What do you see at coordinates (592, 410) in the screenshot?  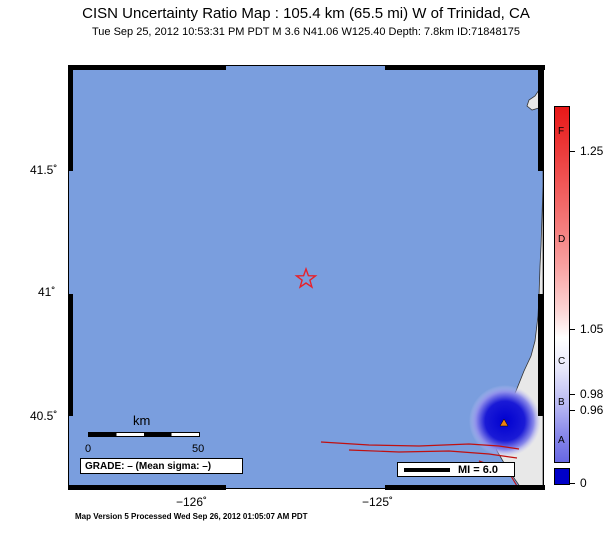 I see `colorbar-value-0-96: 0.96` at bounding box center [592, 410].